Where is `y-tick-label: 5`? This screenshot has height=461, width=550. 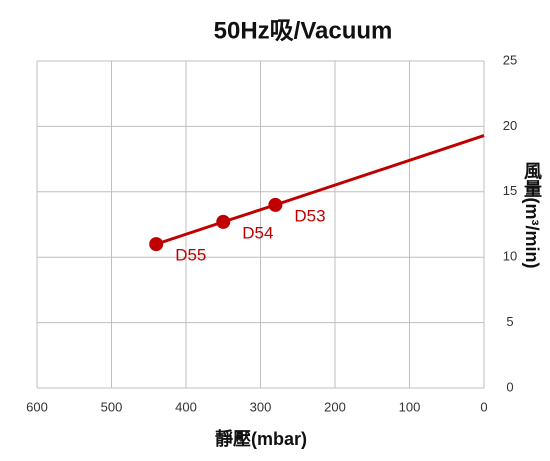
y-tick-label: 5 is located at coordinates (509, 321).